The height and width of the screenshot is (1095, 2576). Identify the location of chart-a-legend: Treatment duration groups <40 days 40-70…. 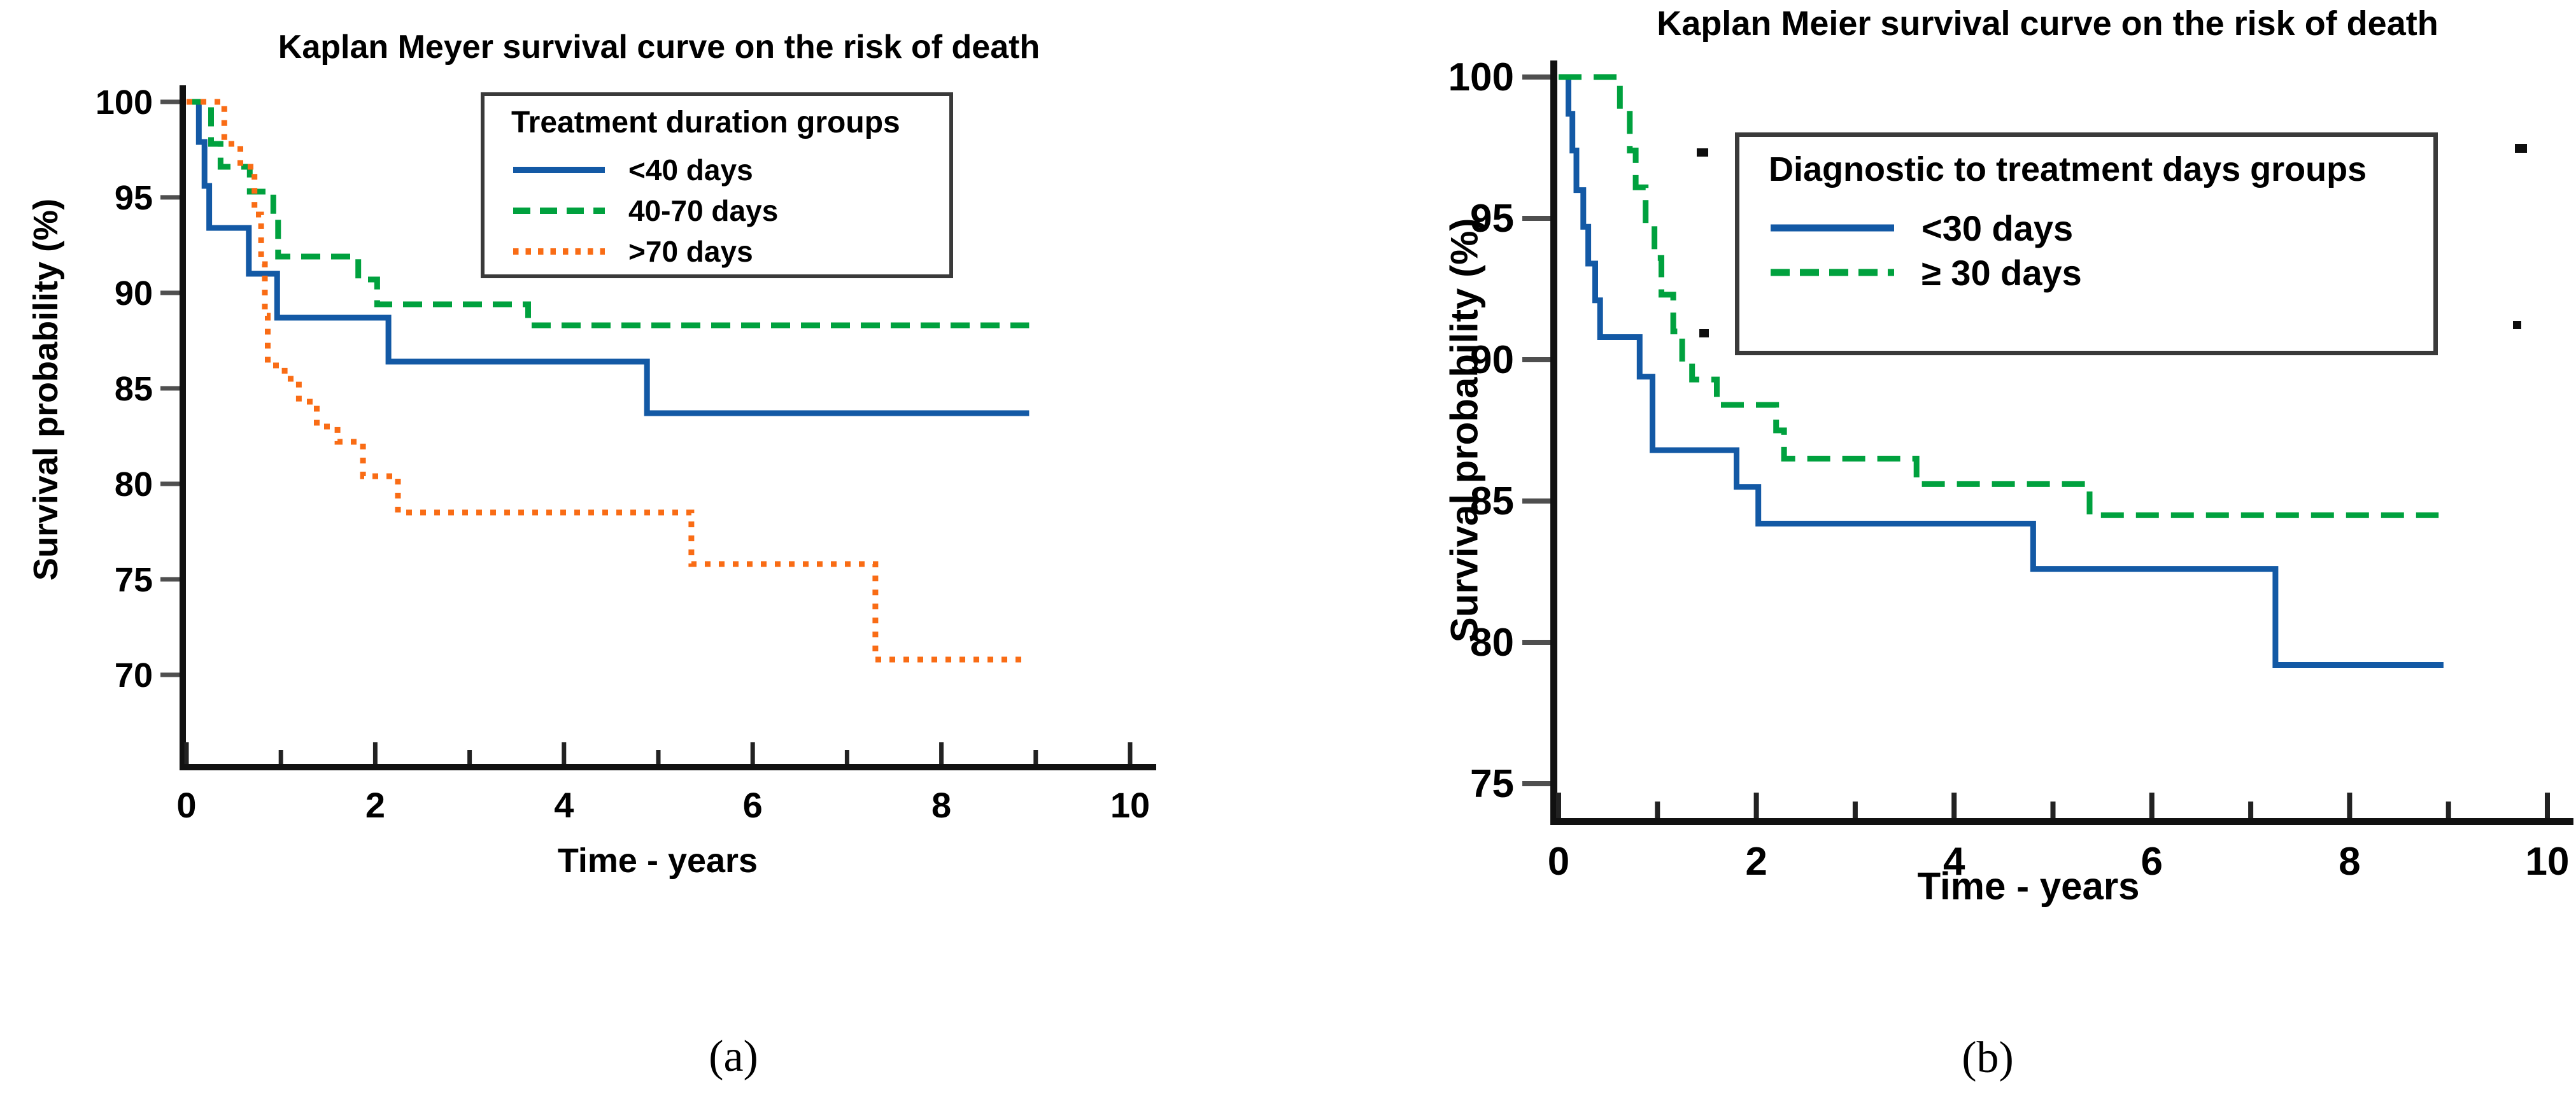
(717, 185).